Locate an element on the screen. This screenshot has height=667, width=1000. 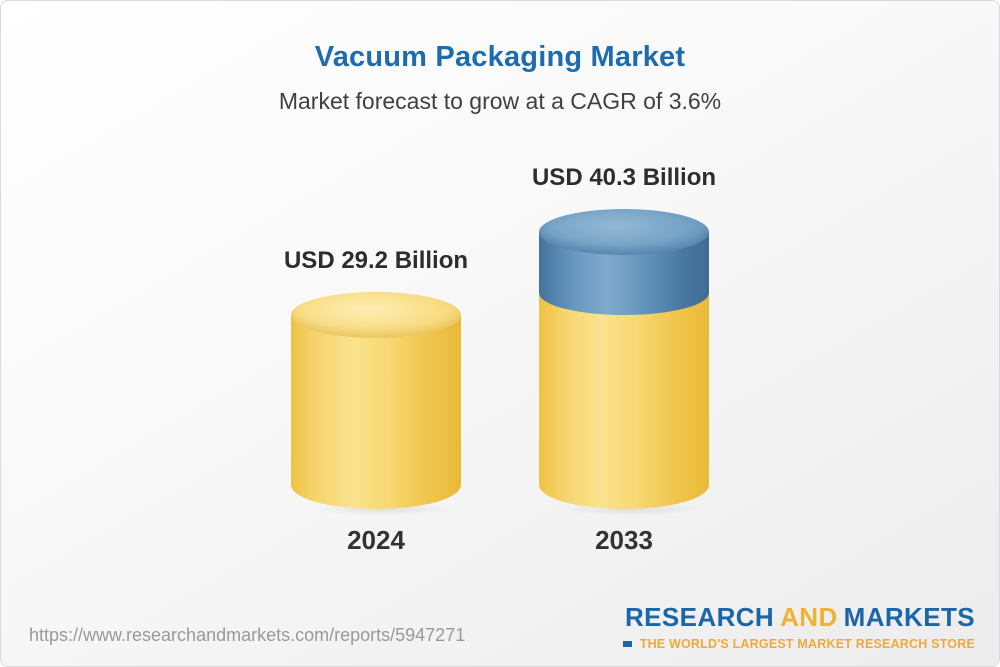
brand-word-research: RESEARCH is located at coordinates (700, 617).